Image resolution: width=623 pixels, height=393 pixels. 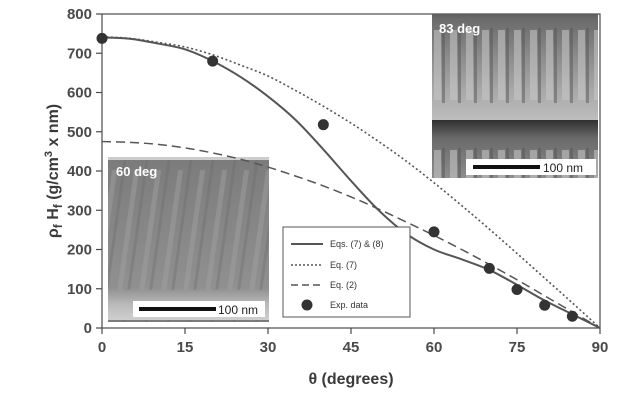 I want to click on x-axis-ticks: 0 15 30 45 60 75 90, so click(x=353, y=342).